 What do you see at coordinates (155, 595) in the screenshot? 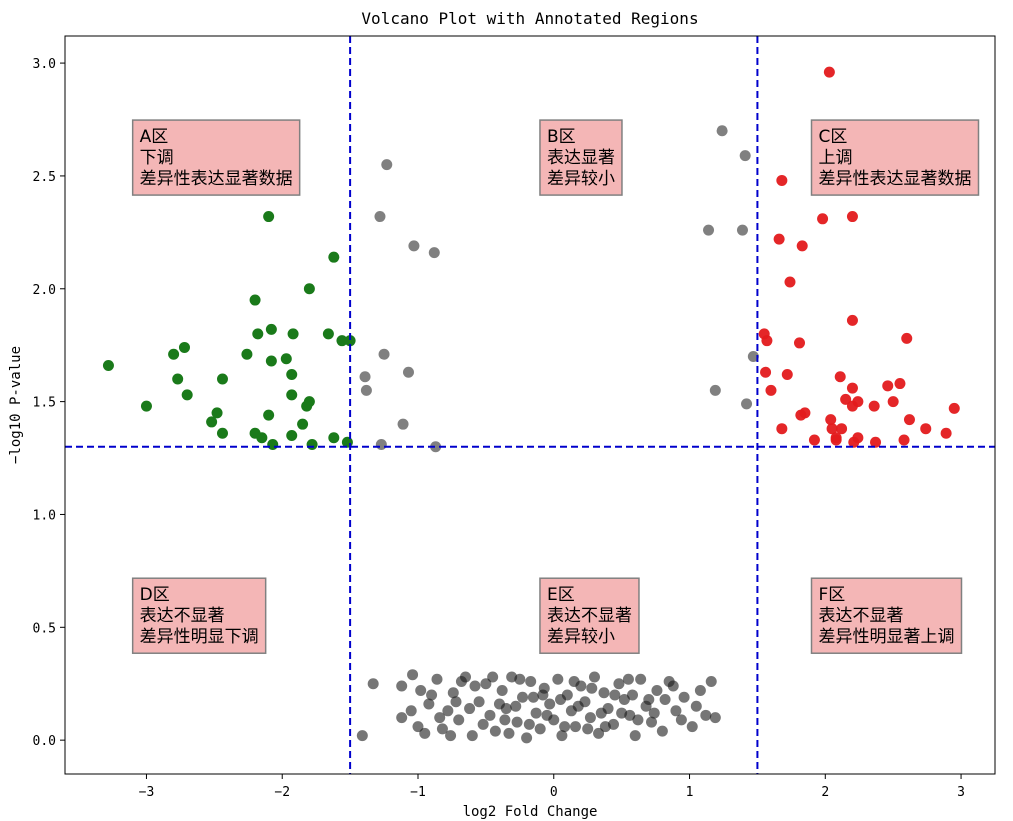
I see `annotation-line: D区` at bounding box center [155, 595].